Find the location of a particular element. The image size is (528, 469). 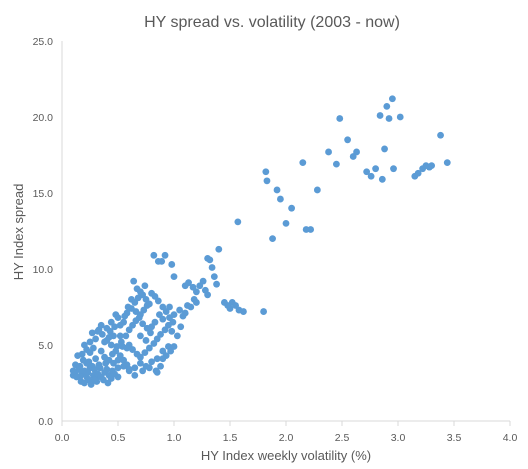

x-tick-labels: 0.0 0.5 1.0 1.5 2.0 2.5 3.0 3.5 4.0 is located at coordinates (286, 438).